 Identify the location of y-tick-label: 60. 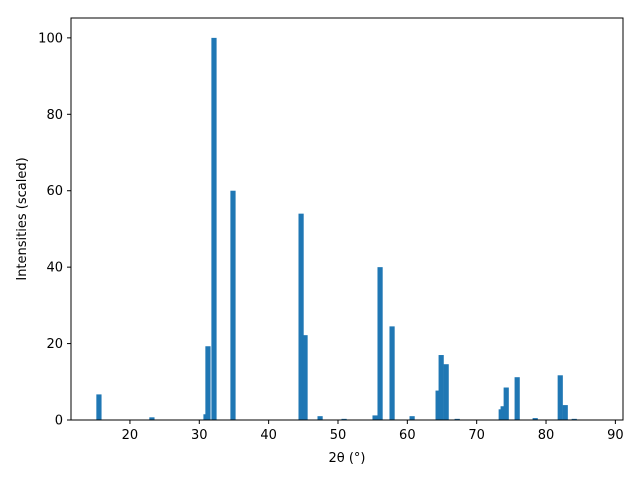
(54, 191).